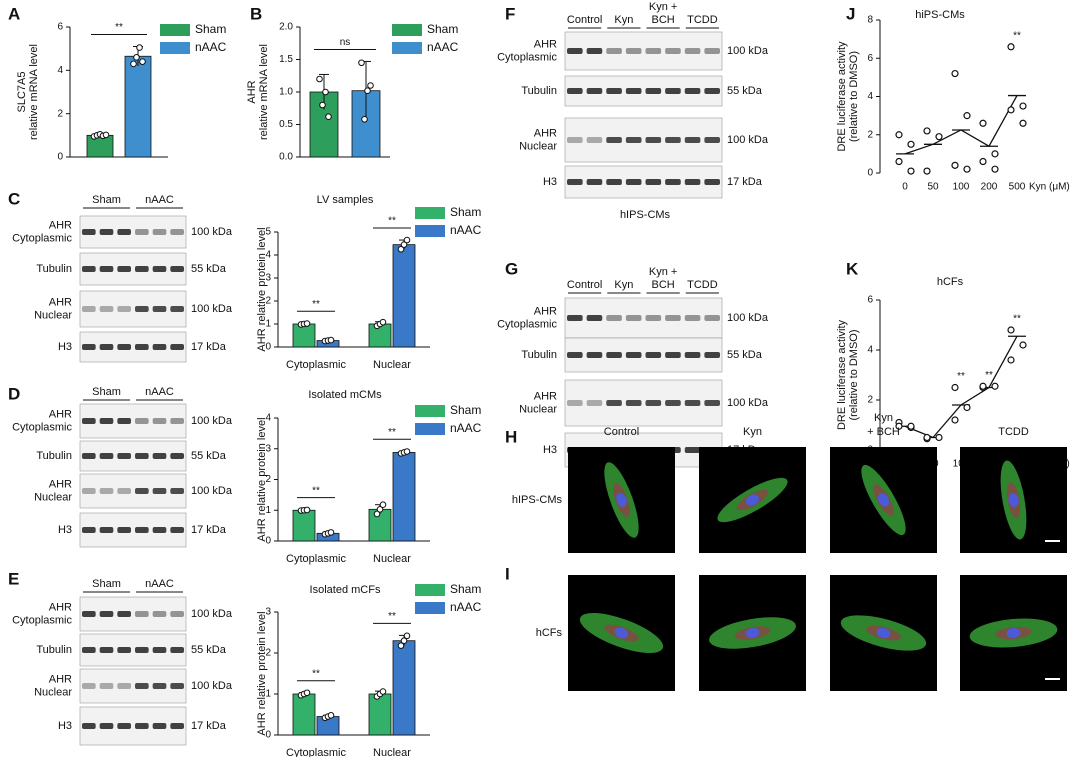 This screenshot has width=1080, height=757. What do you see at coordinates (65, 530) in the screenshot?
I see `blot-row-label: H3` at bounding box center [65, 530].